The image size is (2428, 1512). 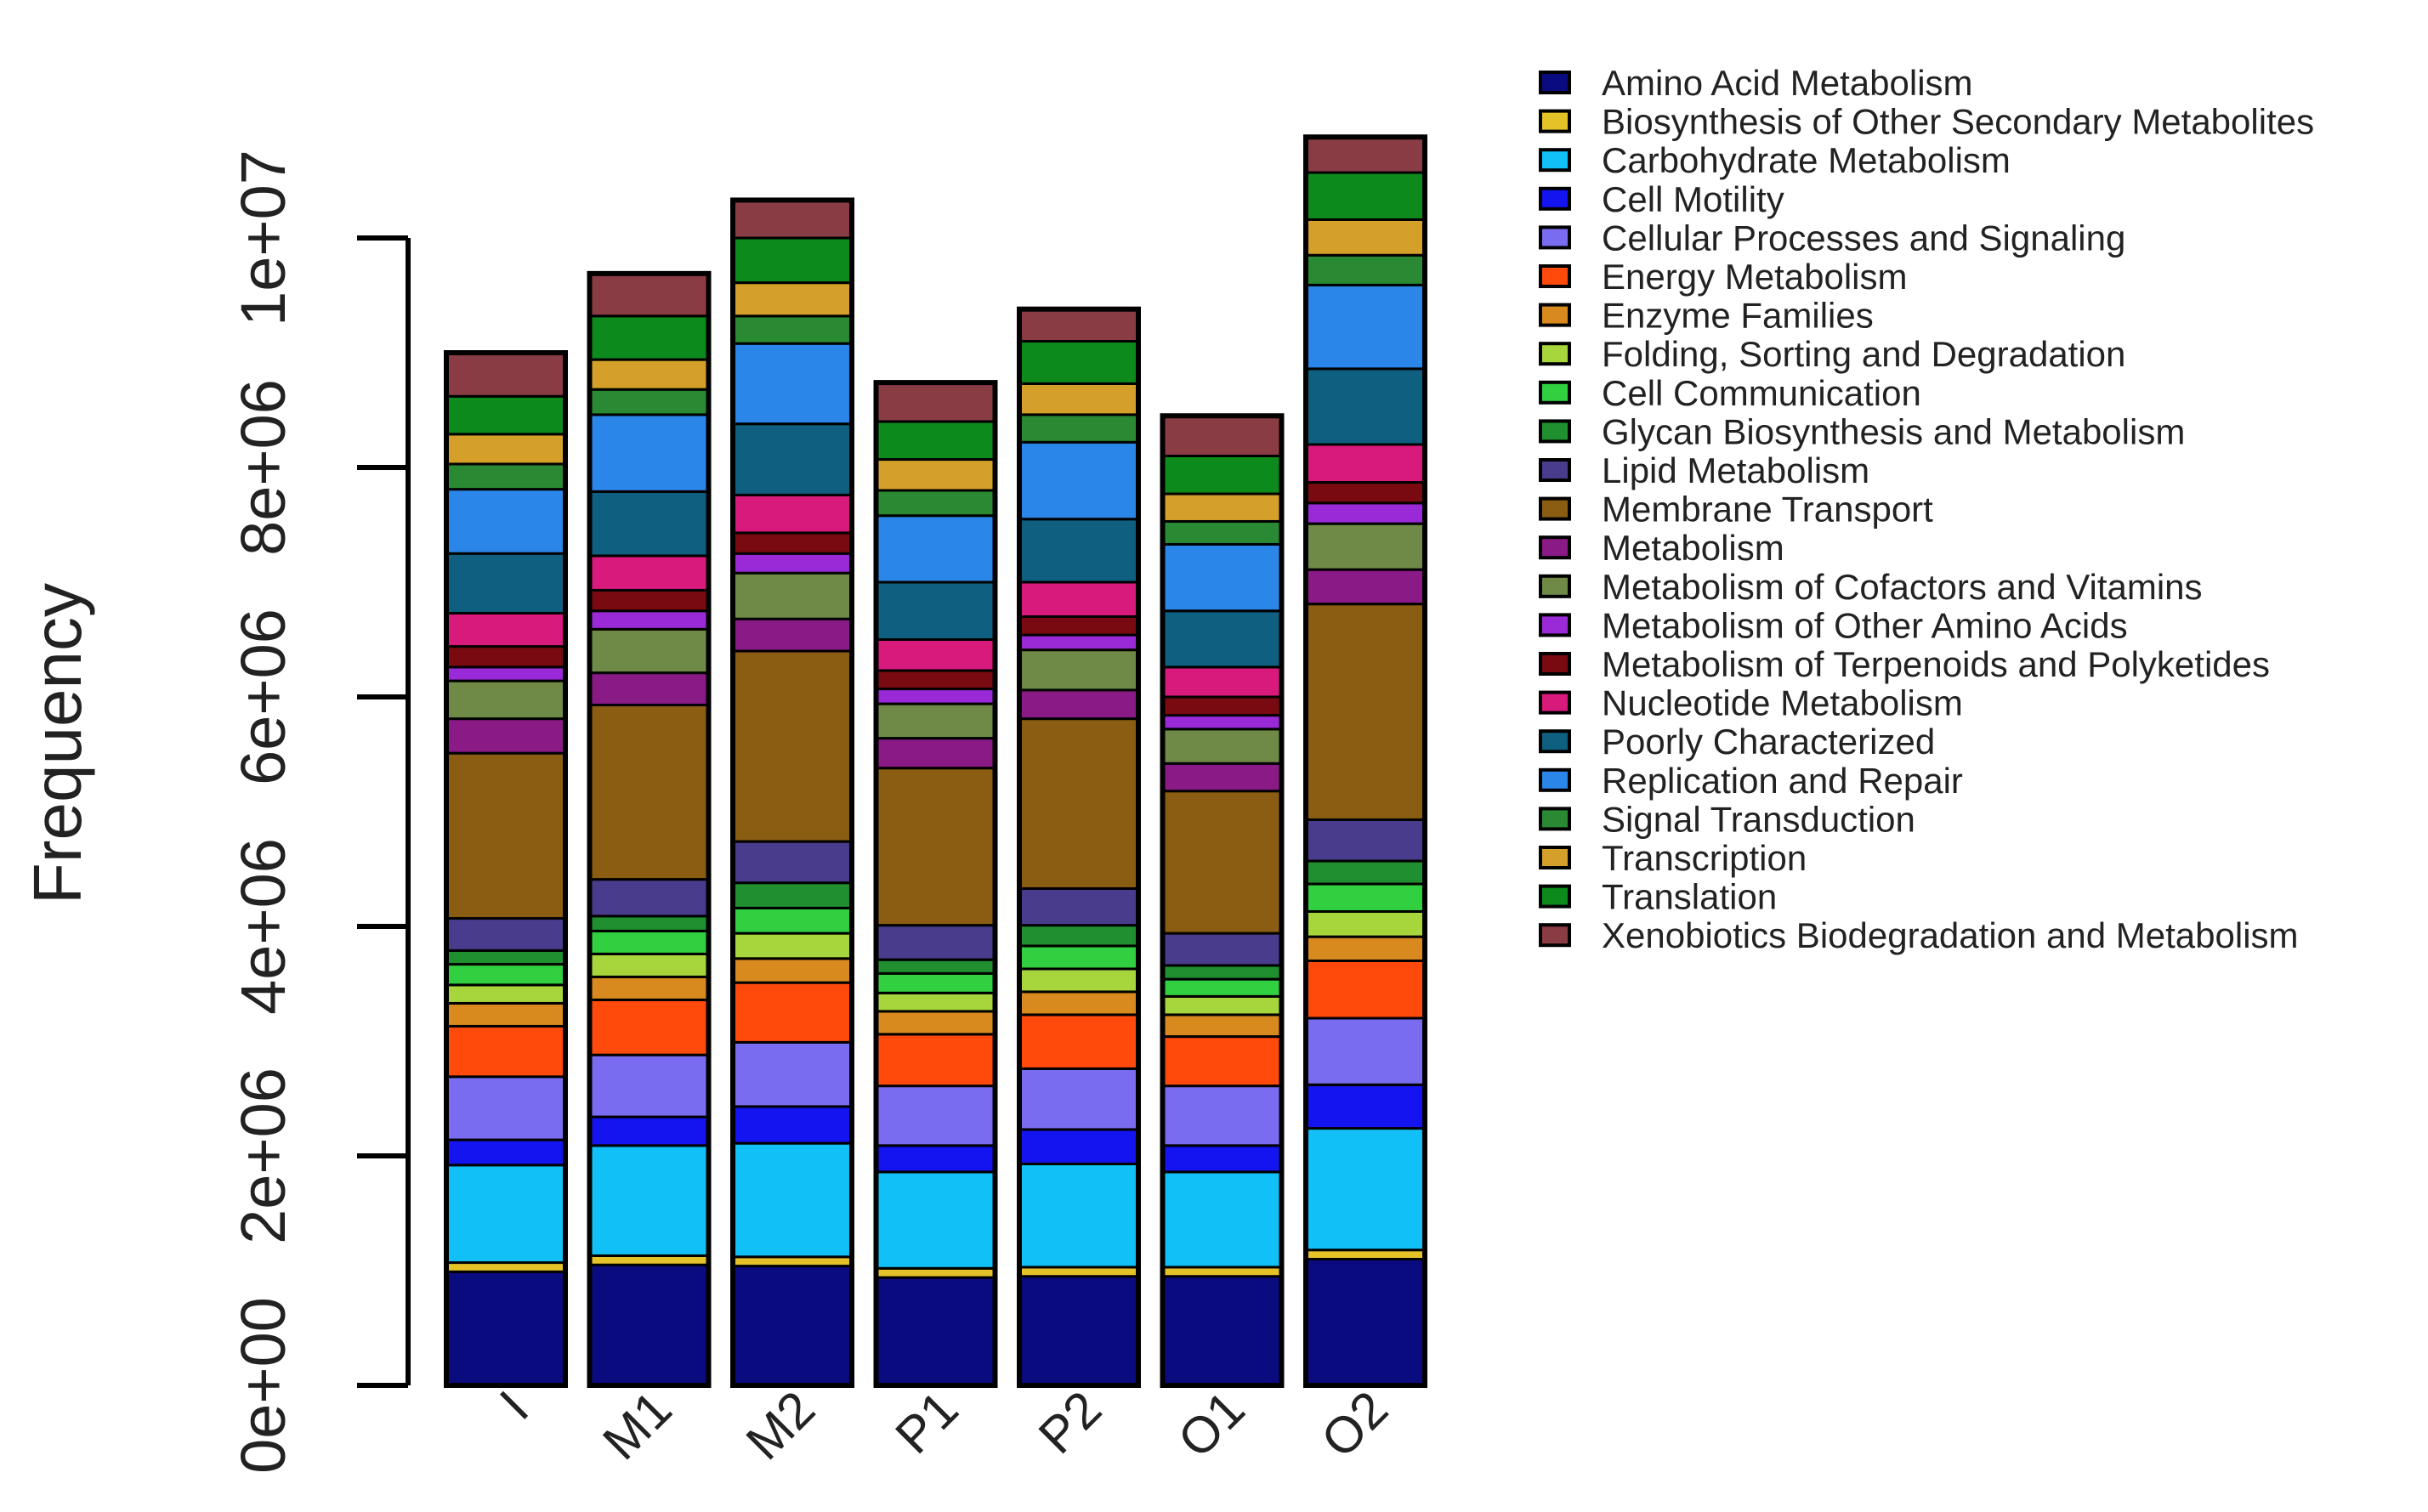 I want to click on y-axis-label: Frequency, so click(x=58, y=743).